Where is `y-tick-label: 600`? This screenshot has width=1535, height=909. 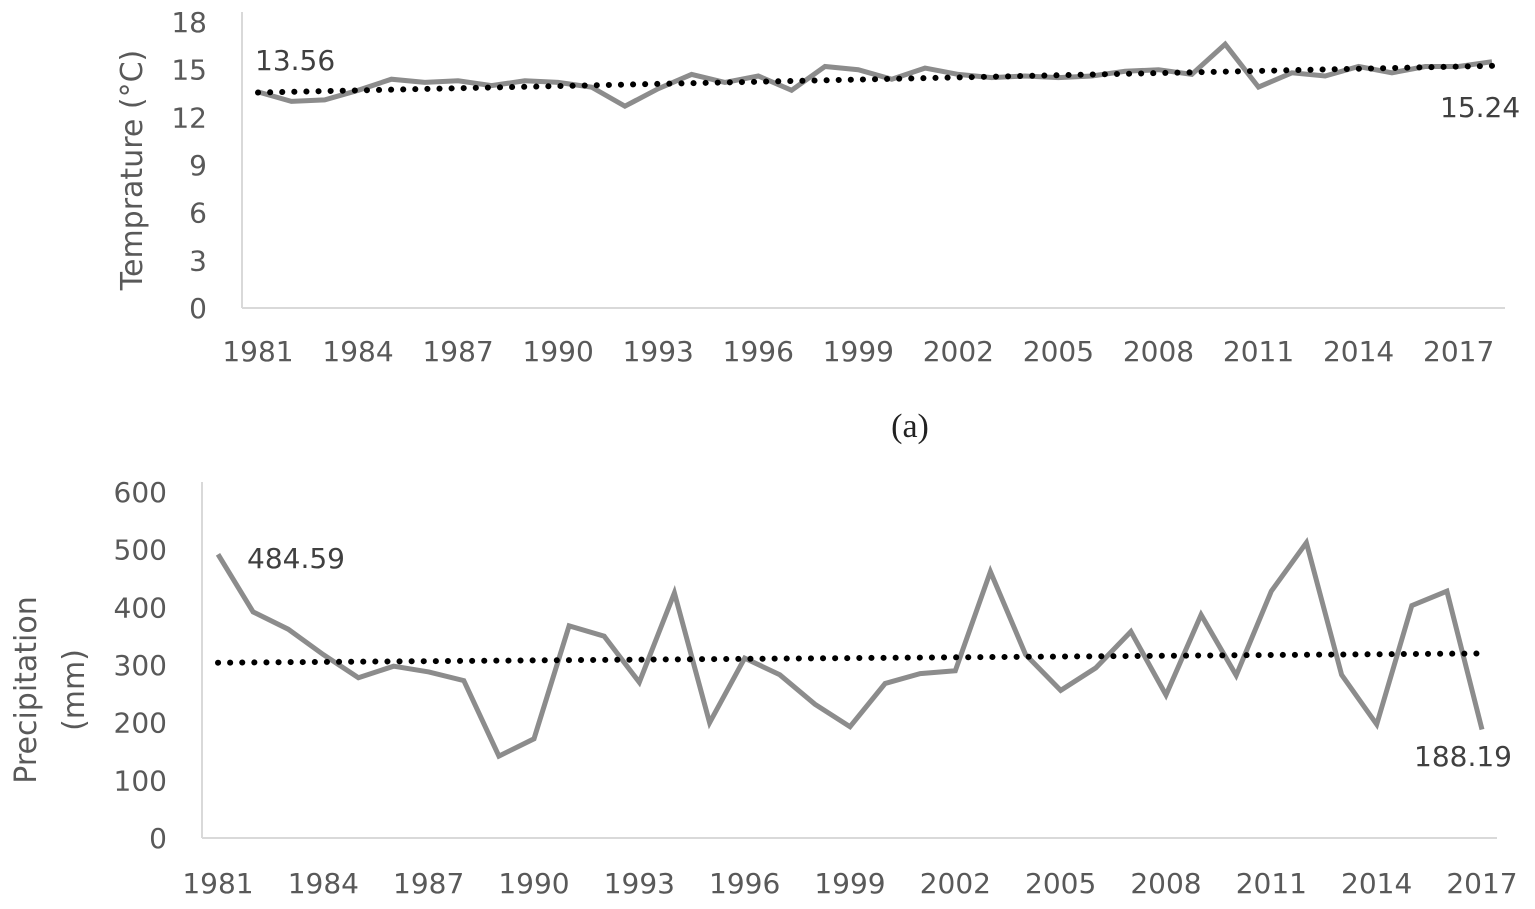 y-tick-label: 600 is located at coordinates (140, 492).